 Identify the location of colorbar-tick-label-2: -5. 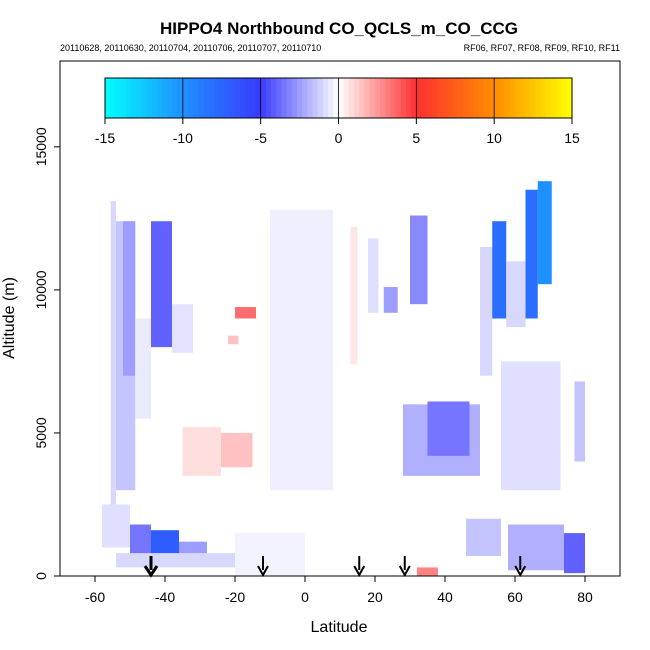
(260, 138).